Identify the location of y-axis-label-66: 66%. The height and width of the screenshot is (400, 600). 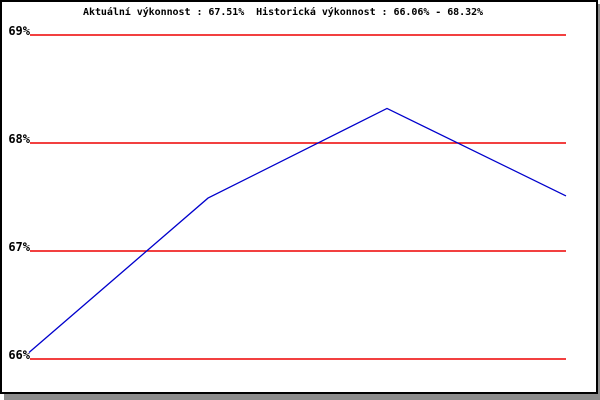
(19, 355).